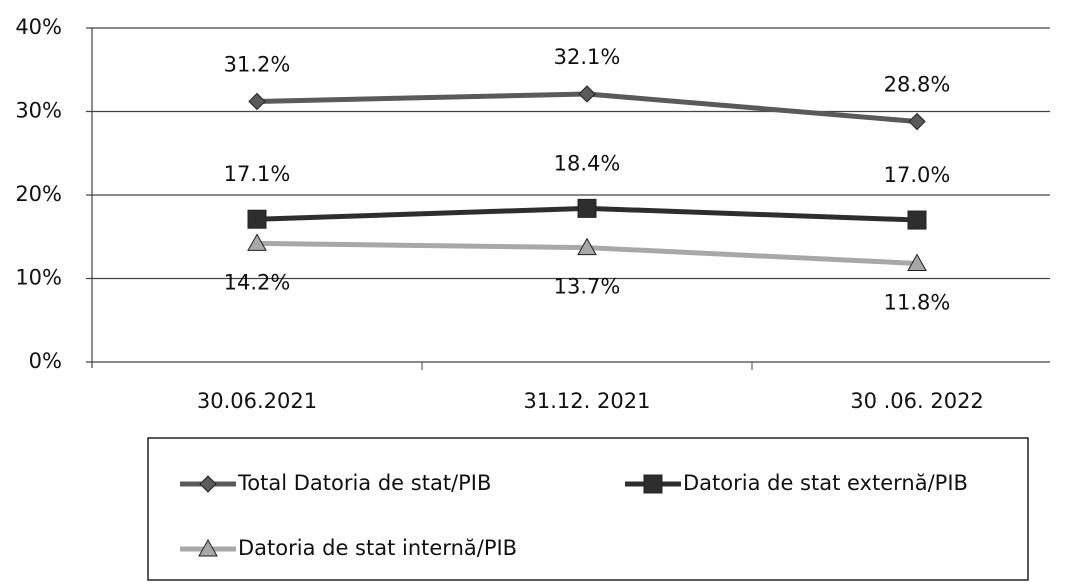 This screenshot has height=583, width=1072. I want to click on data-label: 11.8%, so click(917, 302).